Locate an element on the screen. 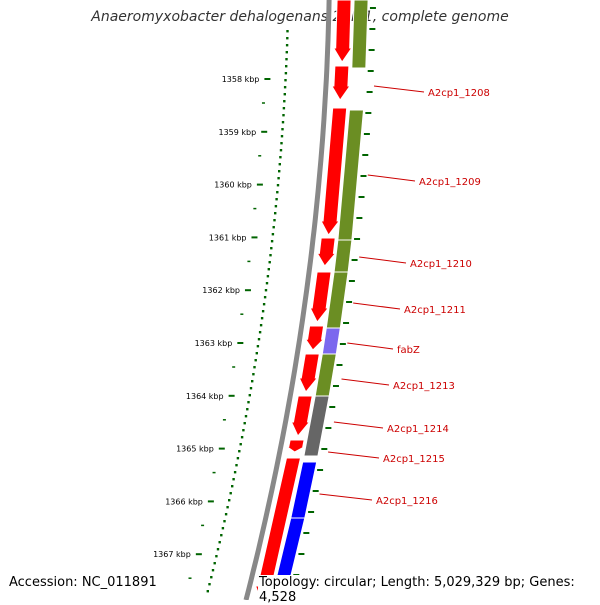 This screenshot has height=605, width=600. ruler-tick-label: 1362 kbp is located at coordinates (221, 290).